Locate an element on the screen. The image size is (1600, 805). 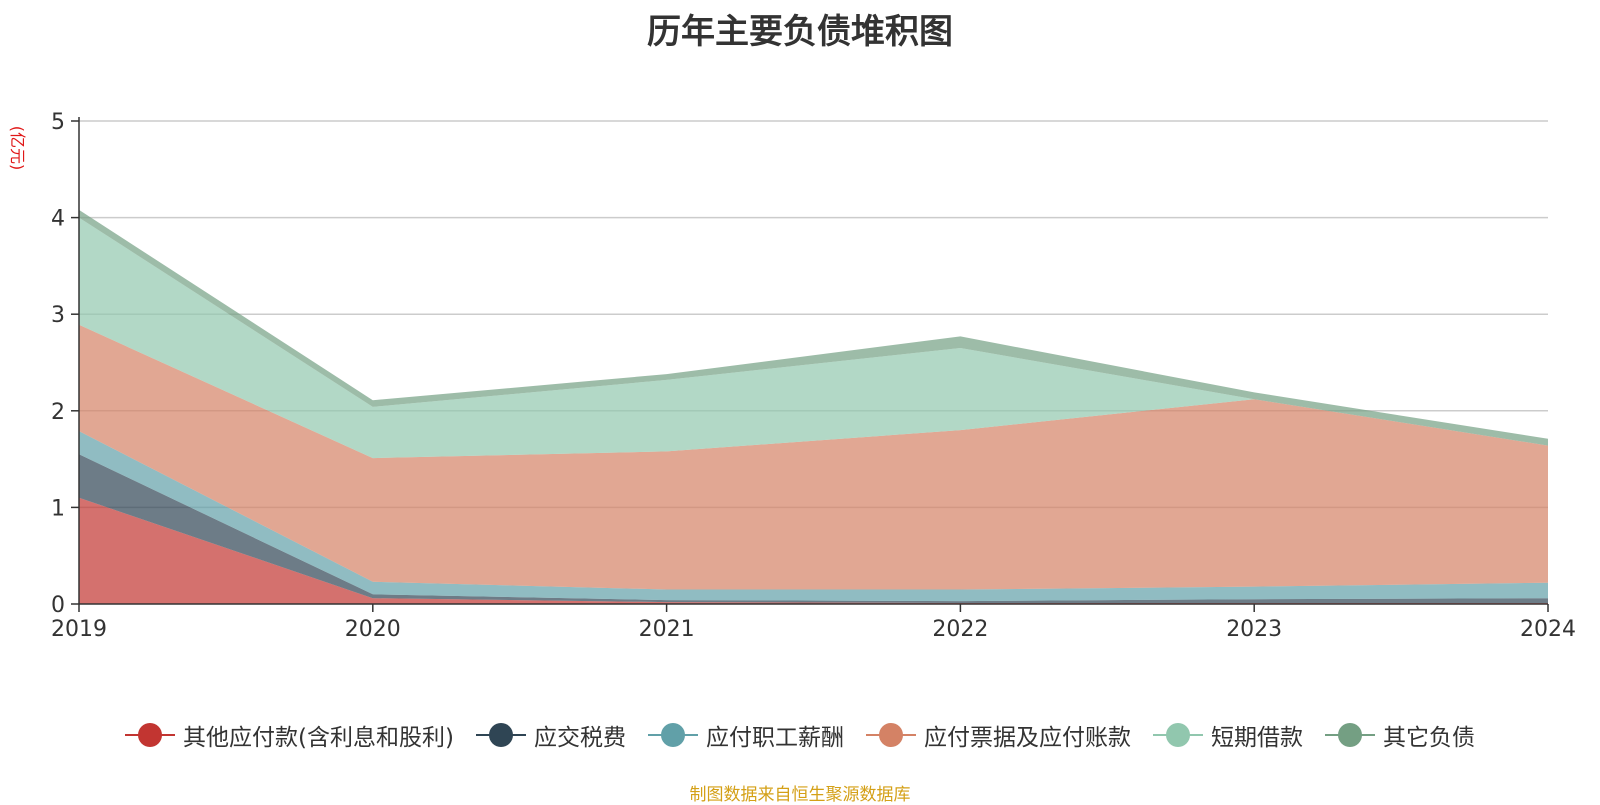
x-tick-label: 2021 is located at coordinates (667, 629).